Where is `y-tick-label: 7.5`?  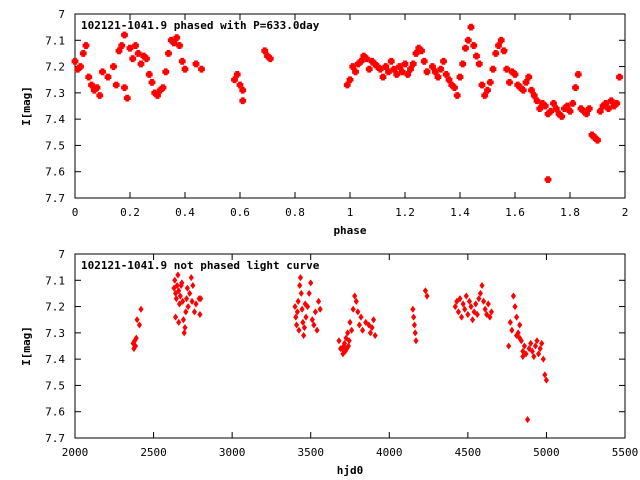
y-tick-label: 7.5 is located at coordinates (55, 385).